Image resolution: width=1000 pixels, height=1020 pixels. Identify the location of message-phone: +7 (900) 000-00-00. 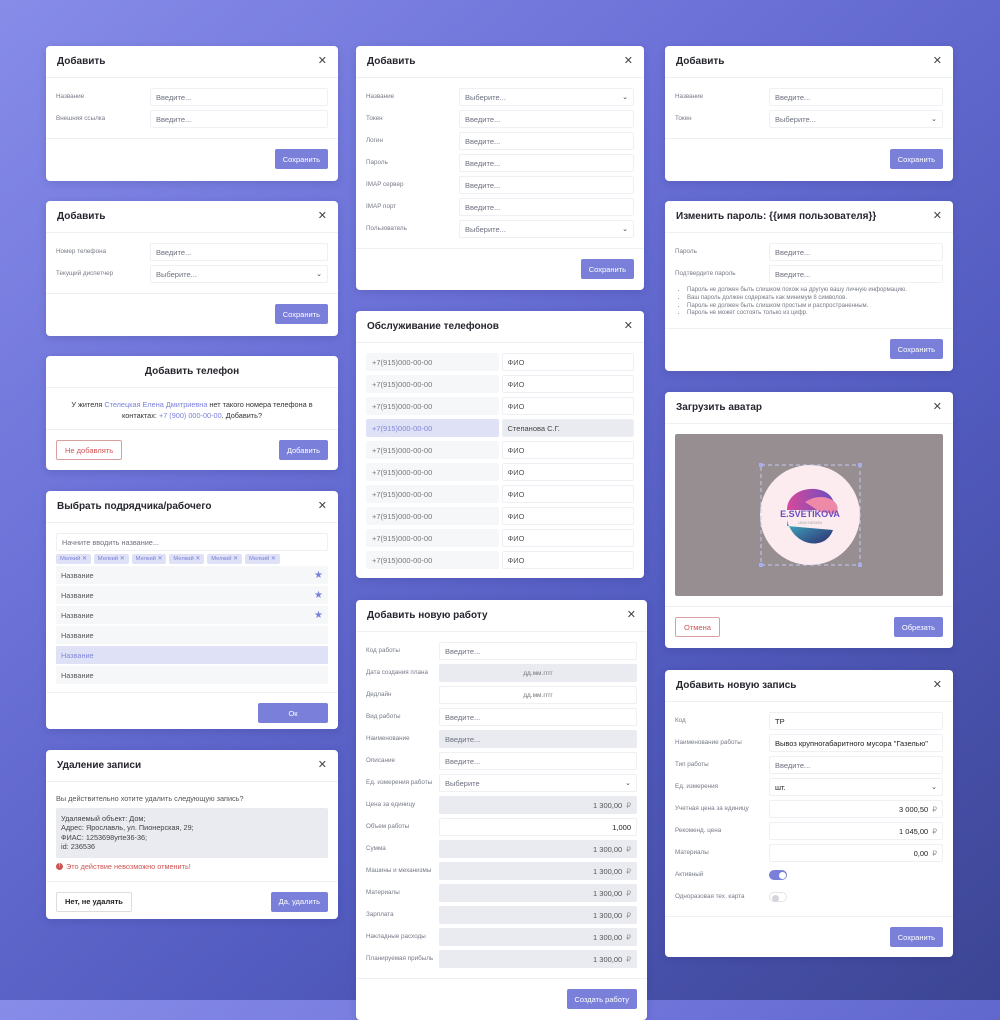
(190, 415).